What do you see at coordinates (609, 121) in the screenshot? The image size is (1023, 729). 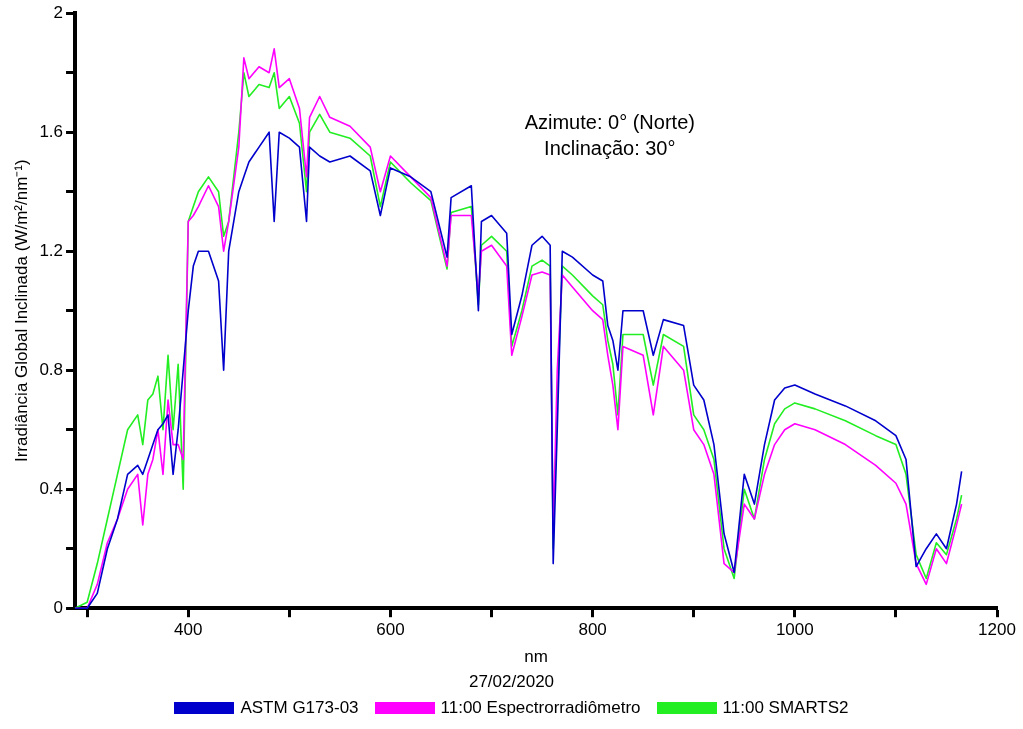 I see `annotation: Azimute: 0° (Norte)` at bounding box center [609, 121].